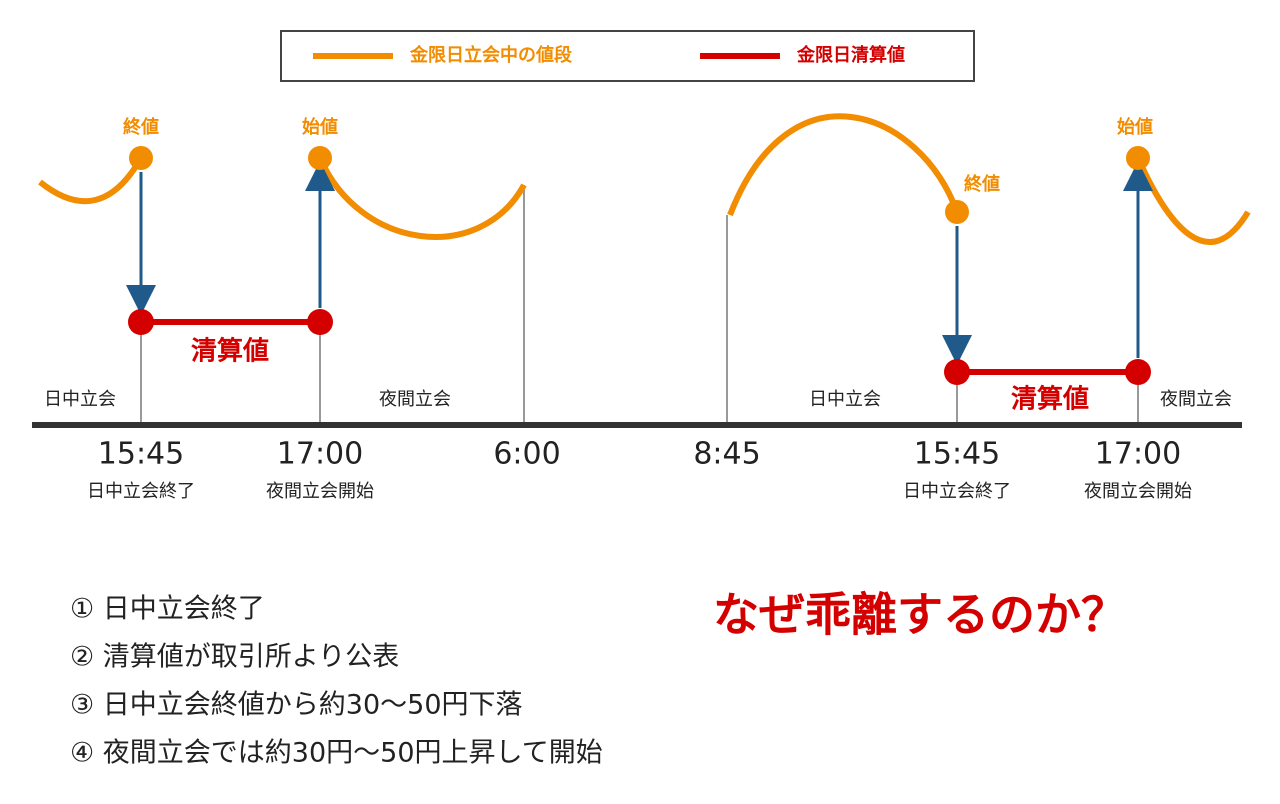  Describe the element at coordinates (627, 56) in the screenshot. I see `legend-box` at that location.